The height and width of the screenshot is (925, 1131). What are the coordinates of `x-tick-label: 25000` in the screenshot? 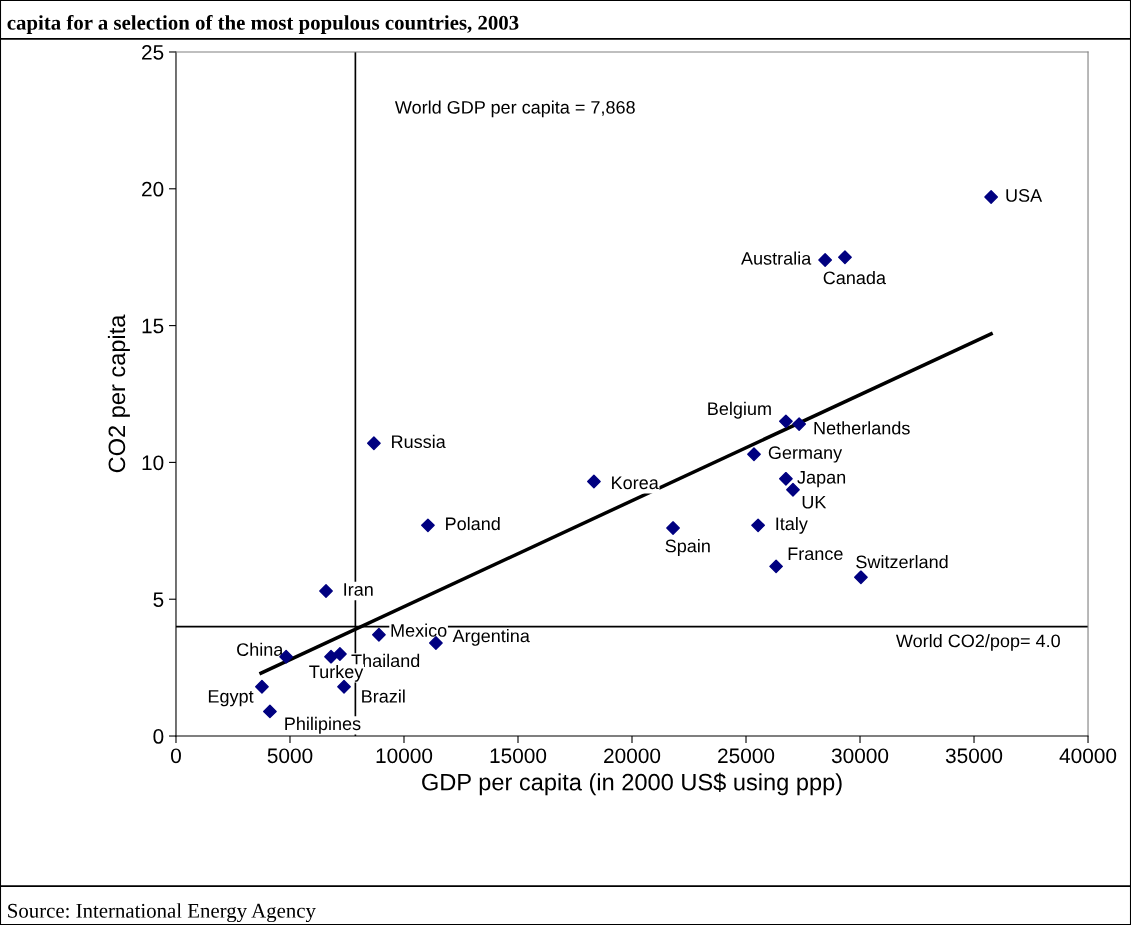 It's located at (746, 756).